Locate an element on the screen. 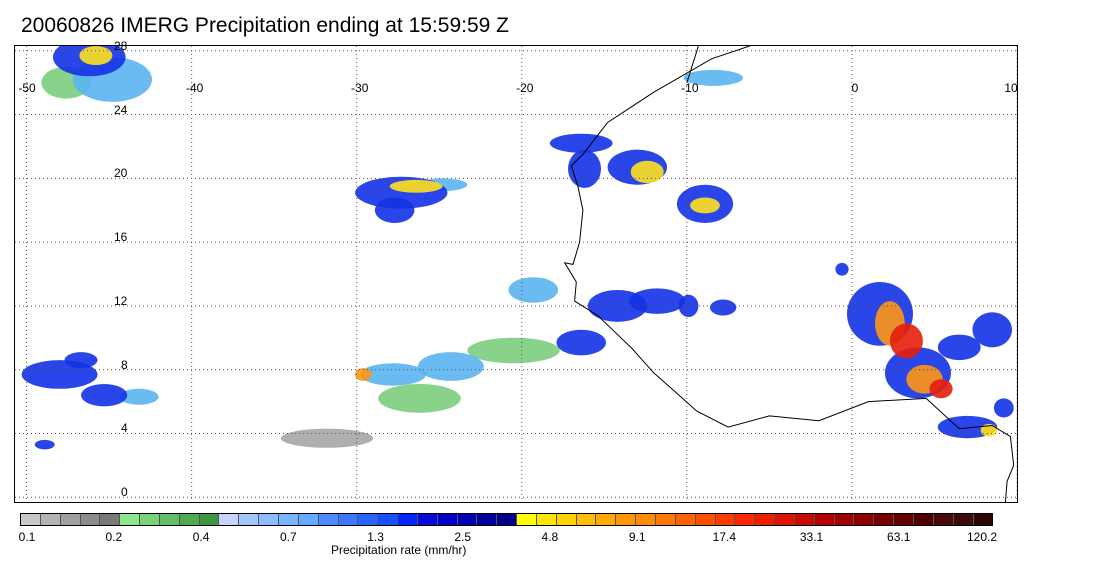  colorbar-tick-label: 0.7 is located at coordinates (288, 537).